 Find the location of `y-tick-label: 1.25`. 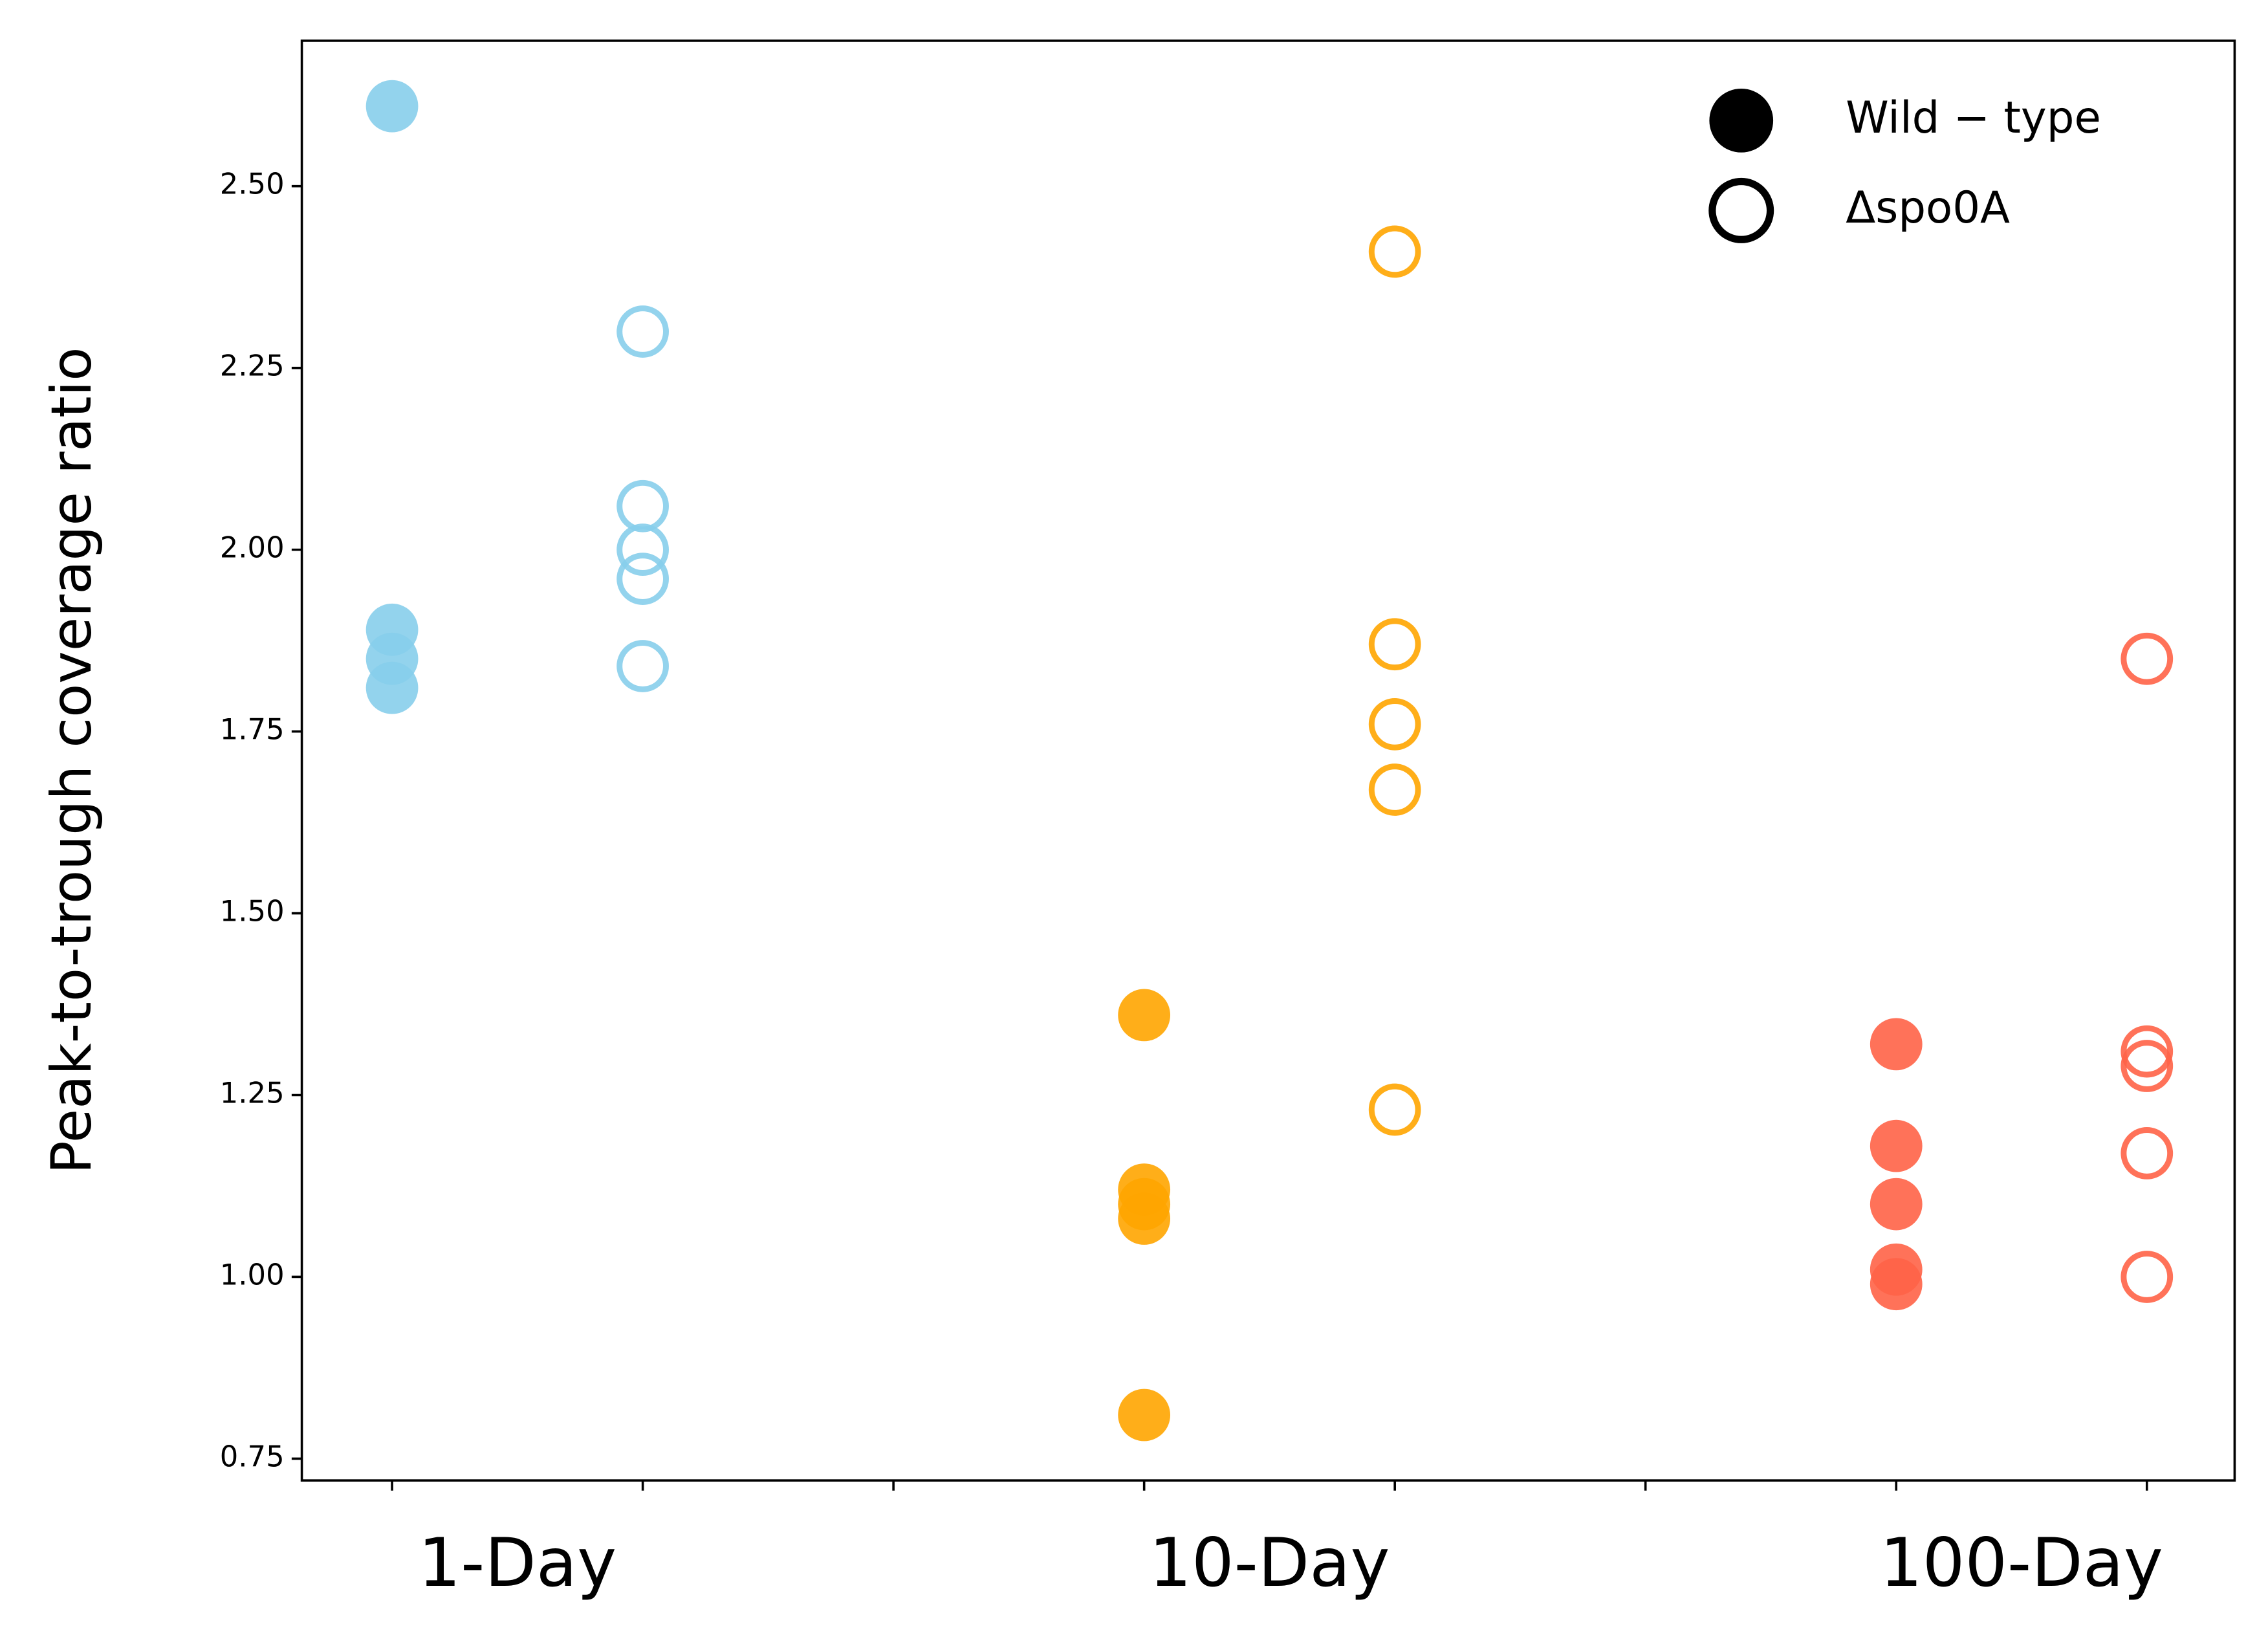

y-tick-label: 1.25 is located at coordinates (253, 1093).